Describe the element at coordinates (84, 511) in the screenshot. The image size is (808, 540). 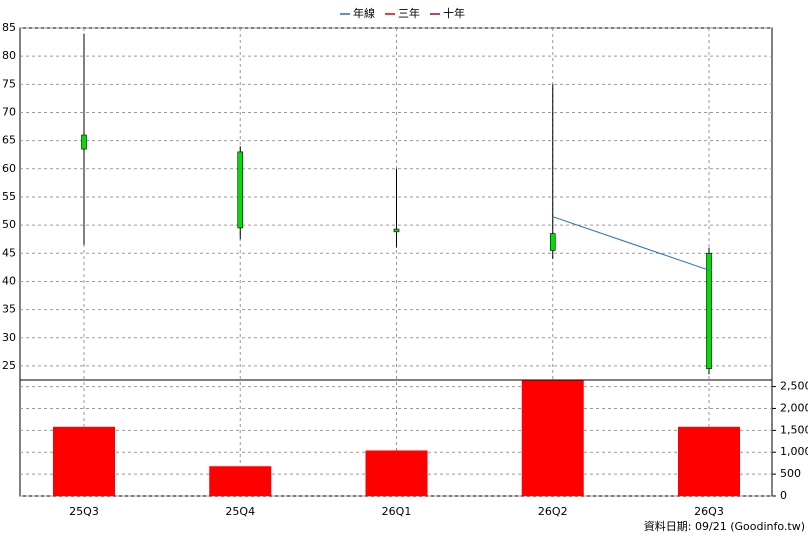
I see `x-tick-label: 25Q3` at that location.